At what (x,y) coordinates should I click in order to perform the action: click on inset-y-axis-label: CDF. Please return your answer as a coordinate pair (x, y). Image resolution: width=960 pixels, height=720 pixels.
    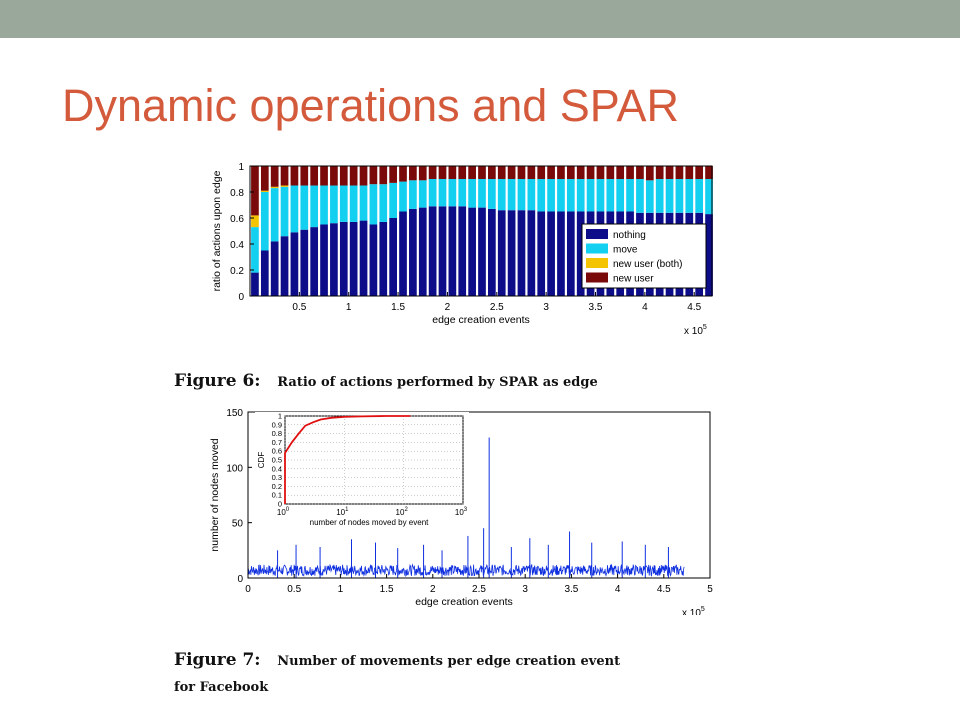
    Looking at the image, I should click on (261, 460).